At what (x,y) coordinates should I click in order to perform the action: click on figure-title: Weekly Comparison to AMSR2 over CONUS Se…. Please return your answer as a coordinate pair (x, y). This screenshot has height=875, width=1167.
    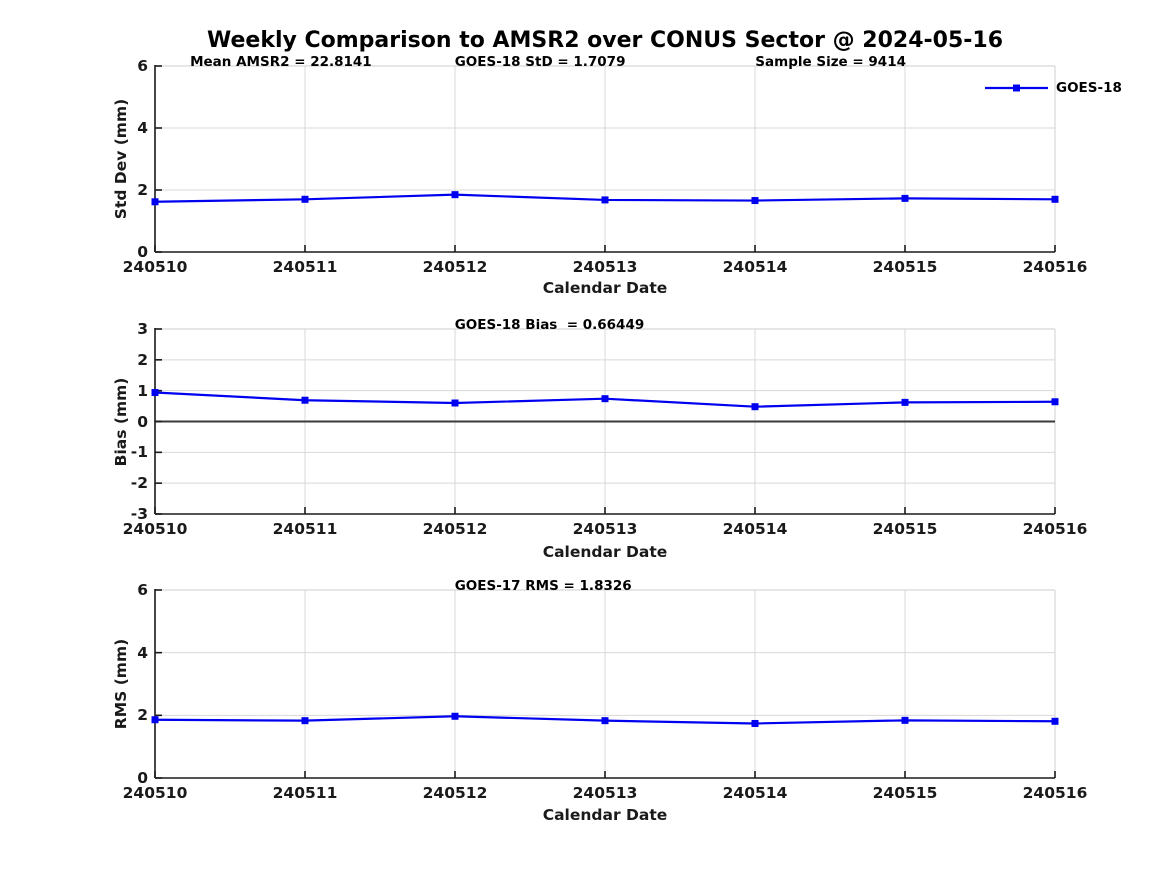
    Looking at the image, I should click on (605, 40).